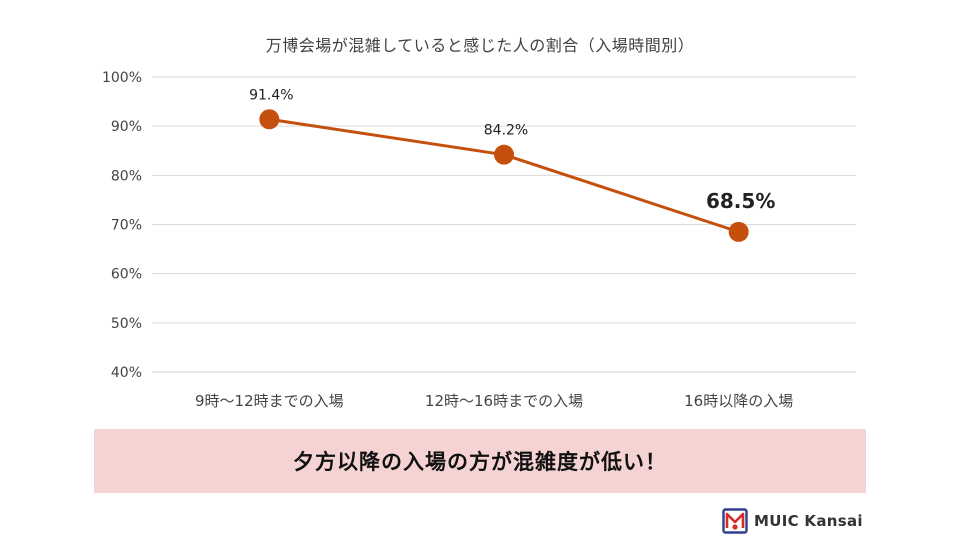  Describe the element at coordinates (126, 373) in the screenshot. I see `y-tick-label: 40%` at that location.